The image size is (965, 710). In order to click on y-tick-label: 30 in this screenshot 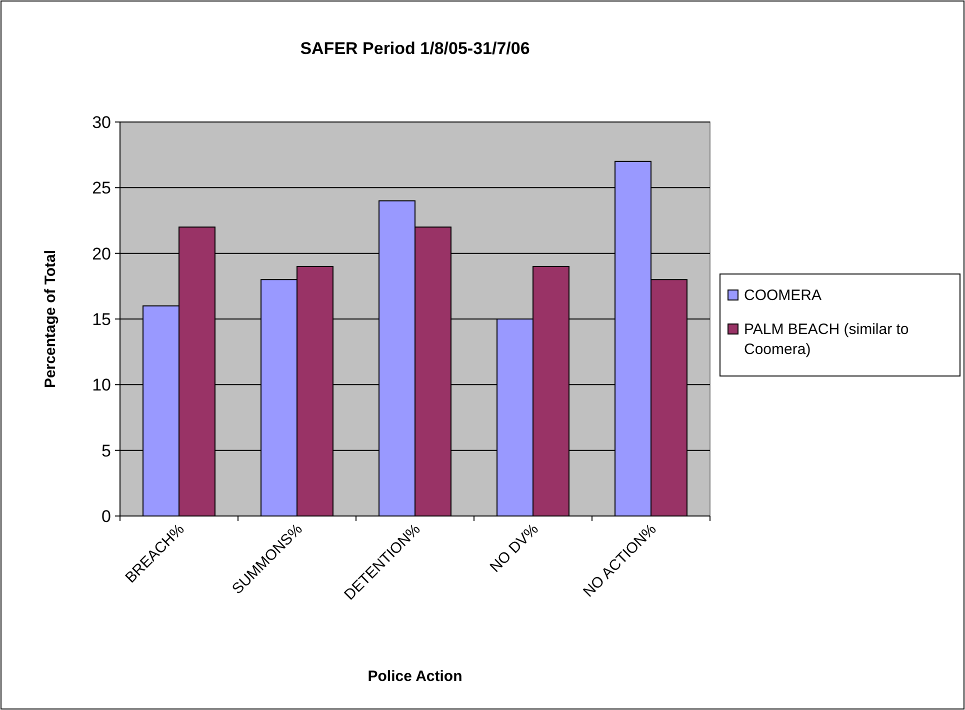, I will do `click(101, 122)`.